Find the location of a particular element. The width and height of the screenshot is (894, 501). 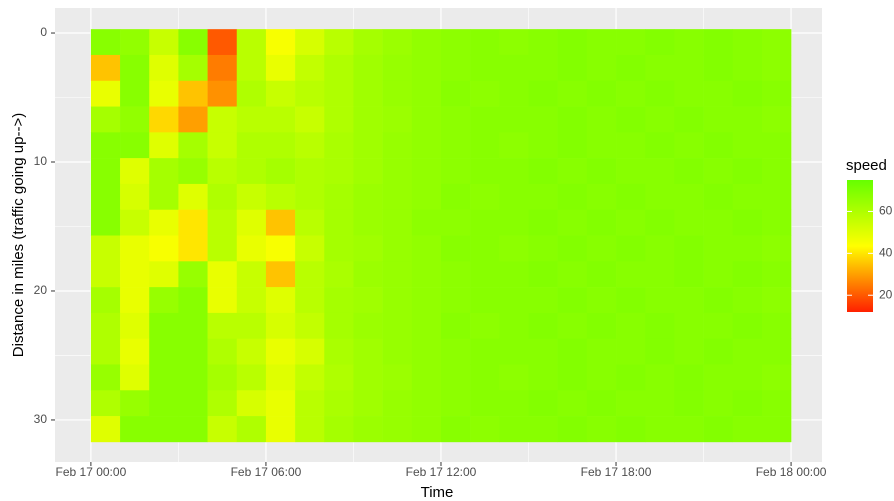

x-tick-label: Feb 17 12:00 is located at coordinates (441, 472).